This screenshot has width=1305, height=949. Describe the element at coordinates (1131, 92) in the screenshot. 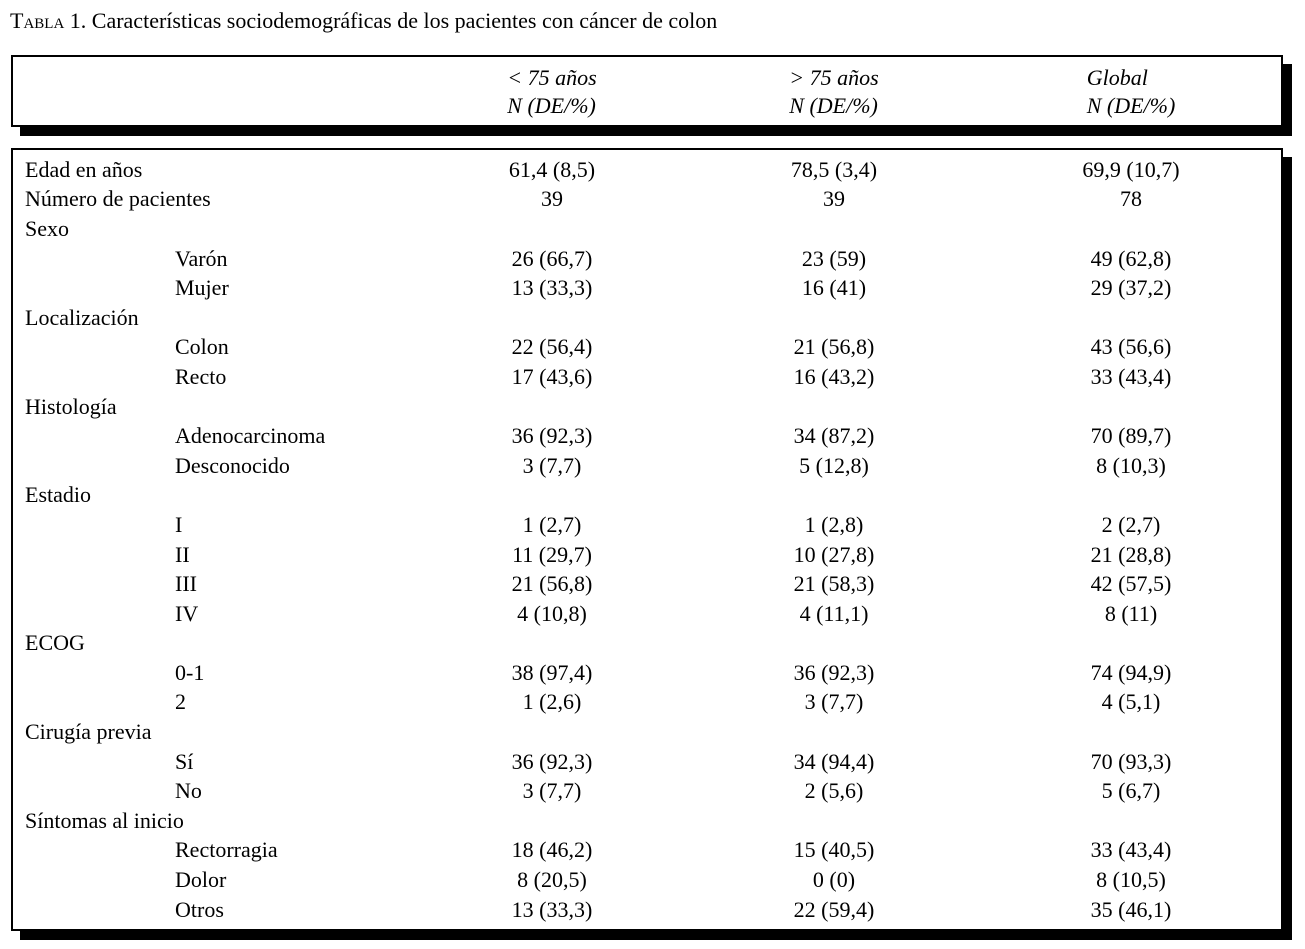

I see `header-cell-global: Global N (DE/%)` at that location.